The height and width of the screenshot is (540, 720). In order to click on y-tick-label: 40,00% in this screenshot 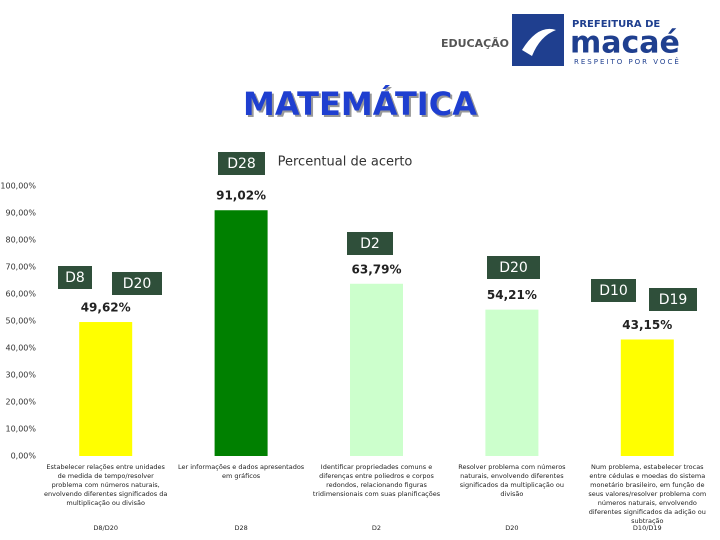, I will do `click(20, 348)`.